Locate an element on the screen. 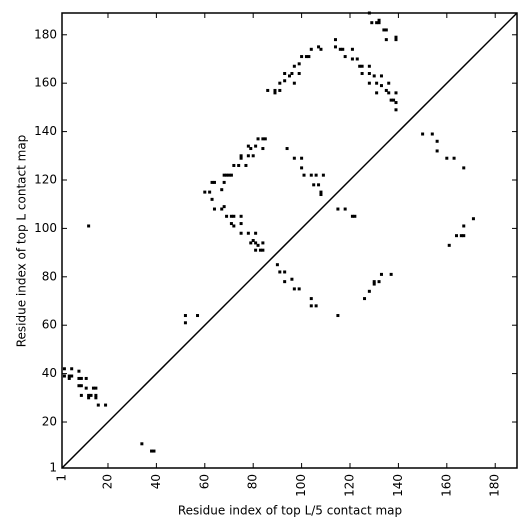 The image size is (531, 531). x-tick-label: 100 is located at coordinates (301, 485).